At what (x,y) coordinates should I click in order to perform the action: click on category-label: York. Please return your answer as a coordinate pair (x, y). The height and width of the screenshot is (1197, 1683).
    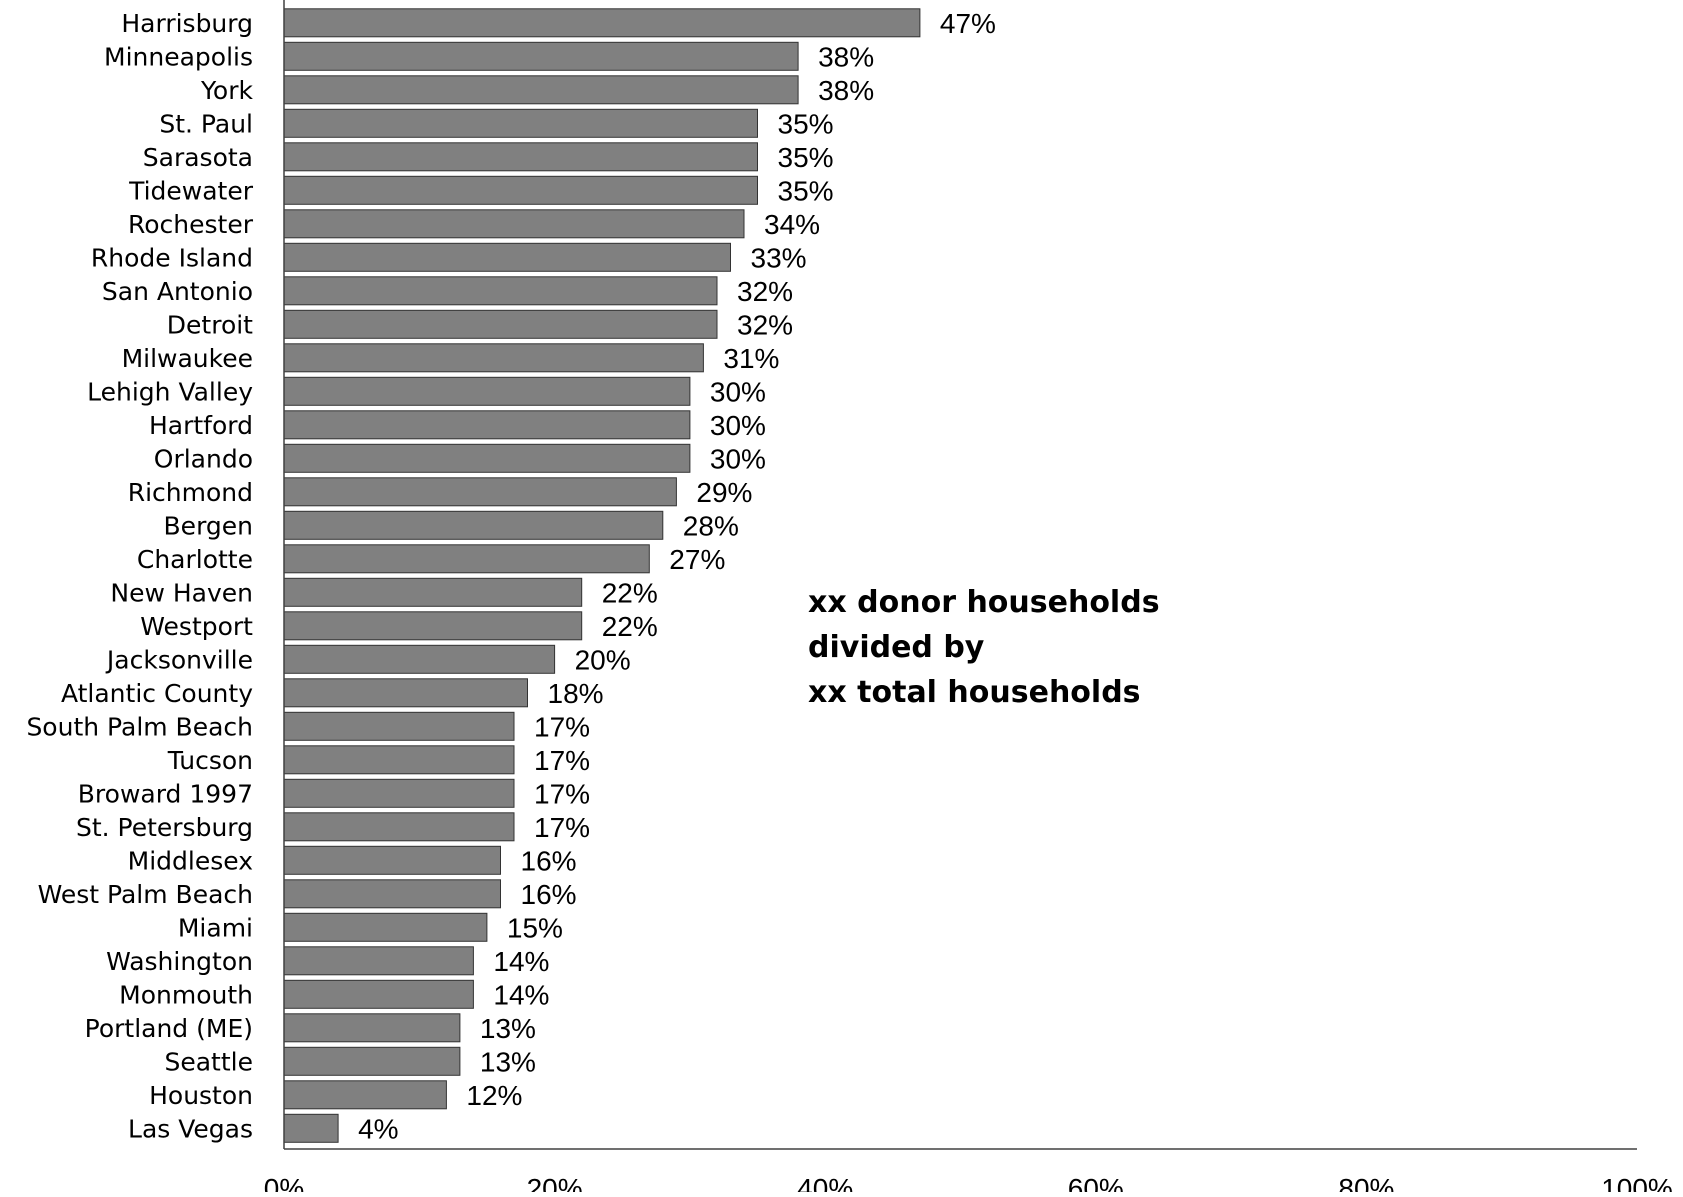
    Looking at the image, I should click on (227, 90).